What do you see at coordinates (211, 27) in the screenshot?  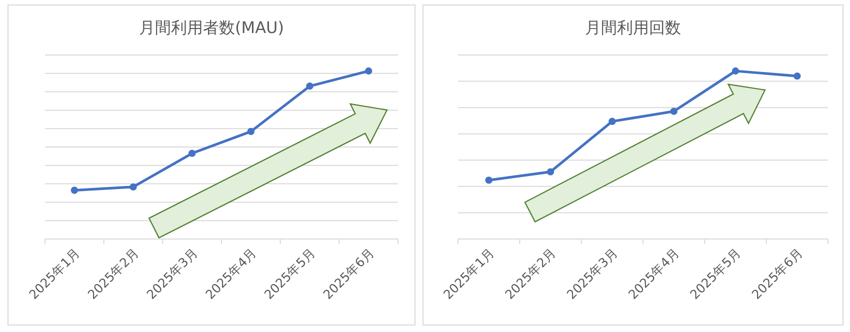 I see `chart-title: 月間利用者数(MAU)` at bounding box center [211, 27].